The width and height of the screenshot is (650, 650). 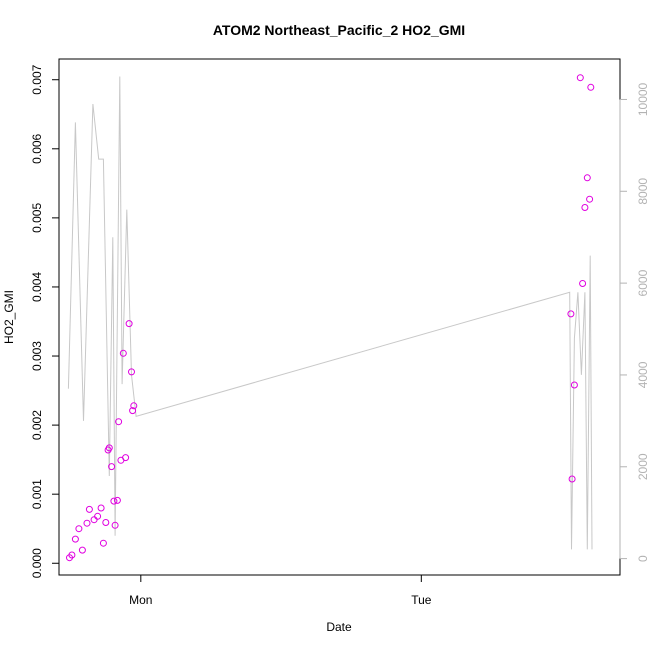 What do you see at coordinates (643, 374) in the screenshot?
I see `right-tick-label: 4000` at bounding box center [643, 374].